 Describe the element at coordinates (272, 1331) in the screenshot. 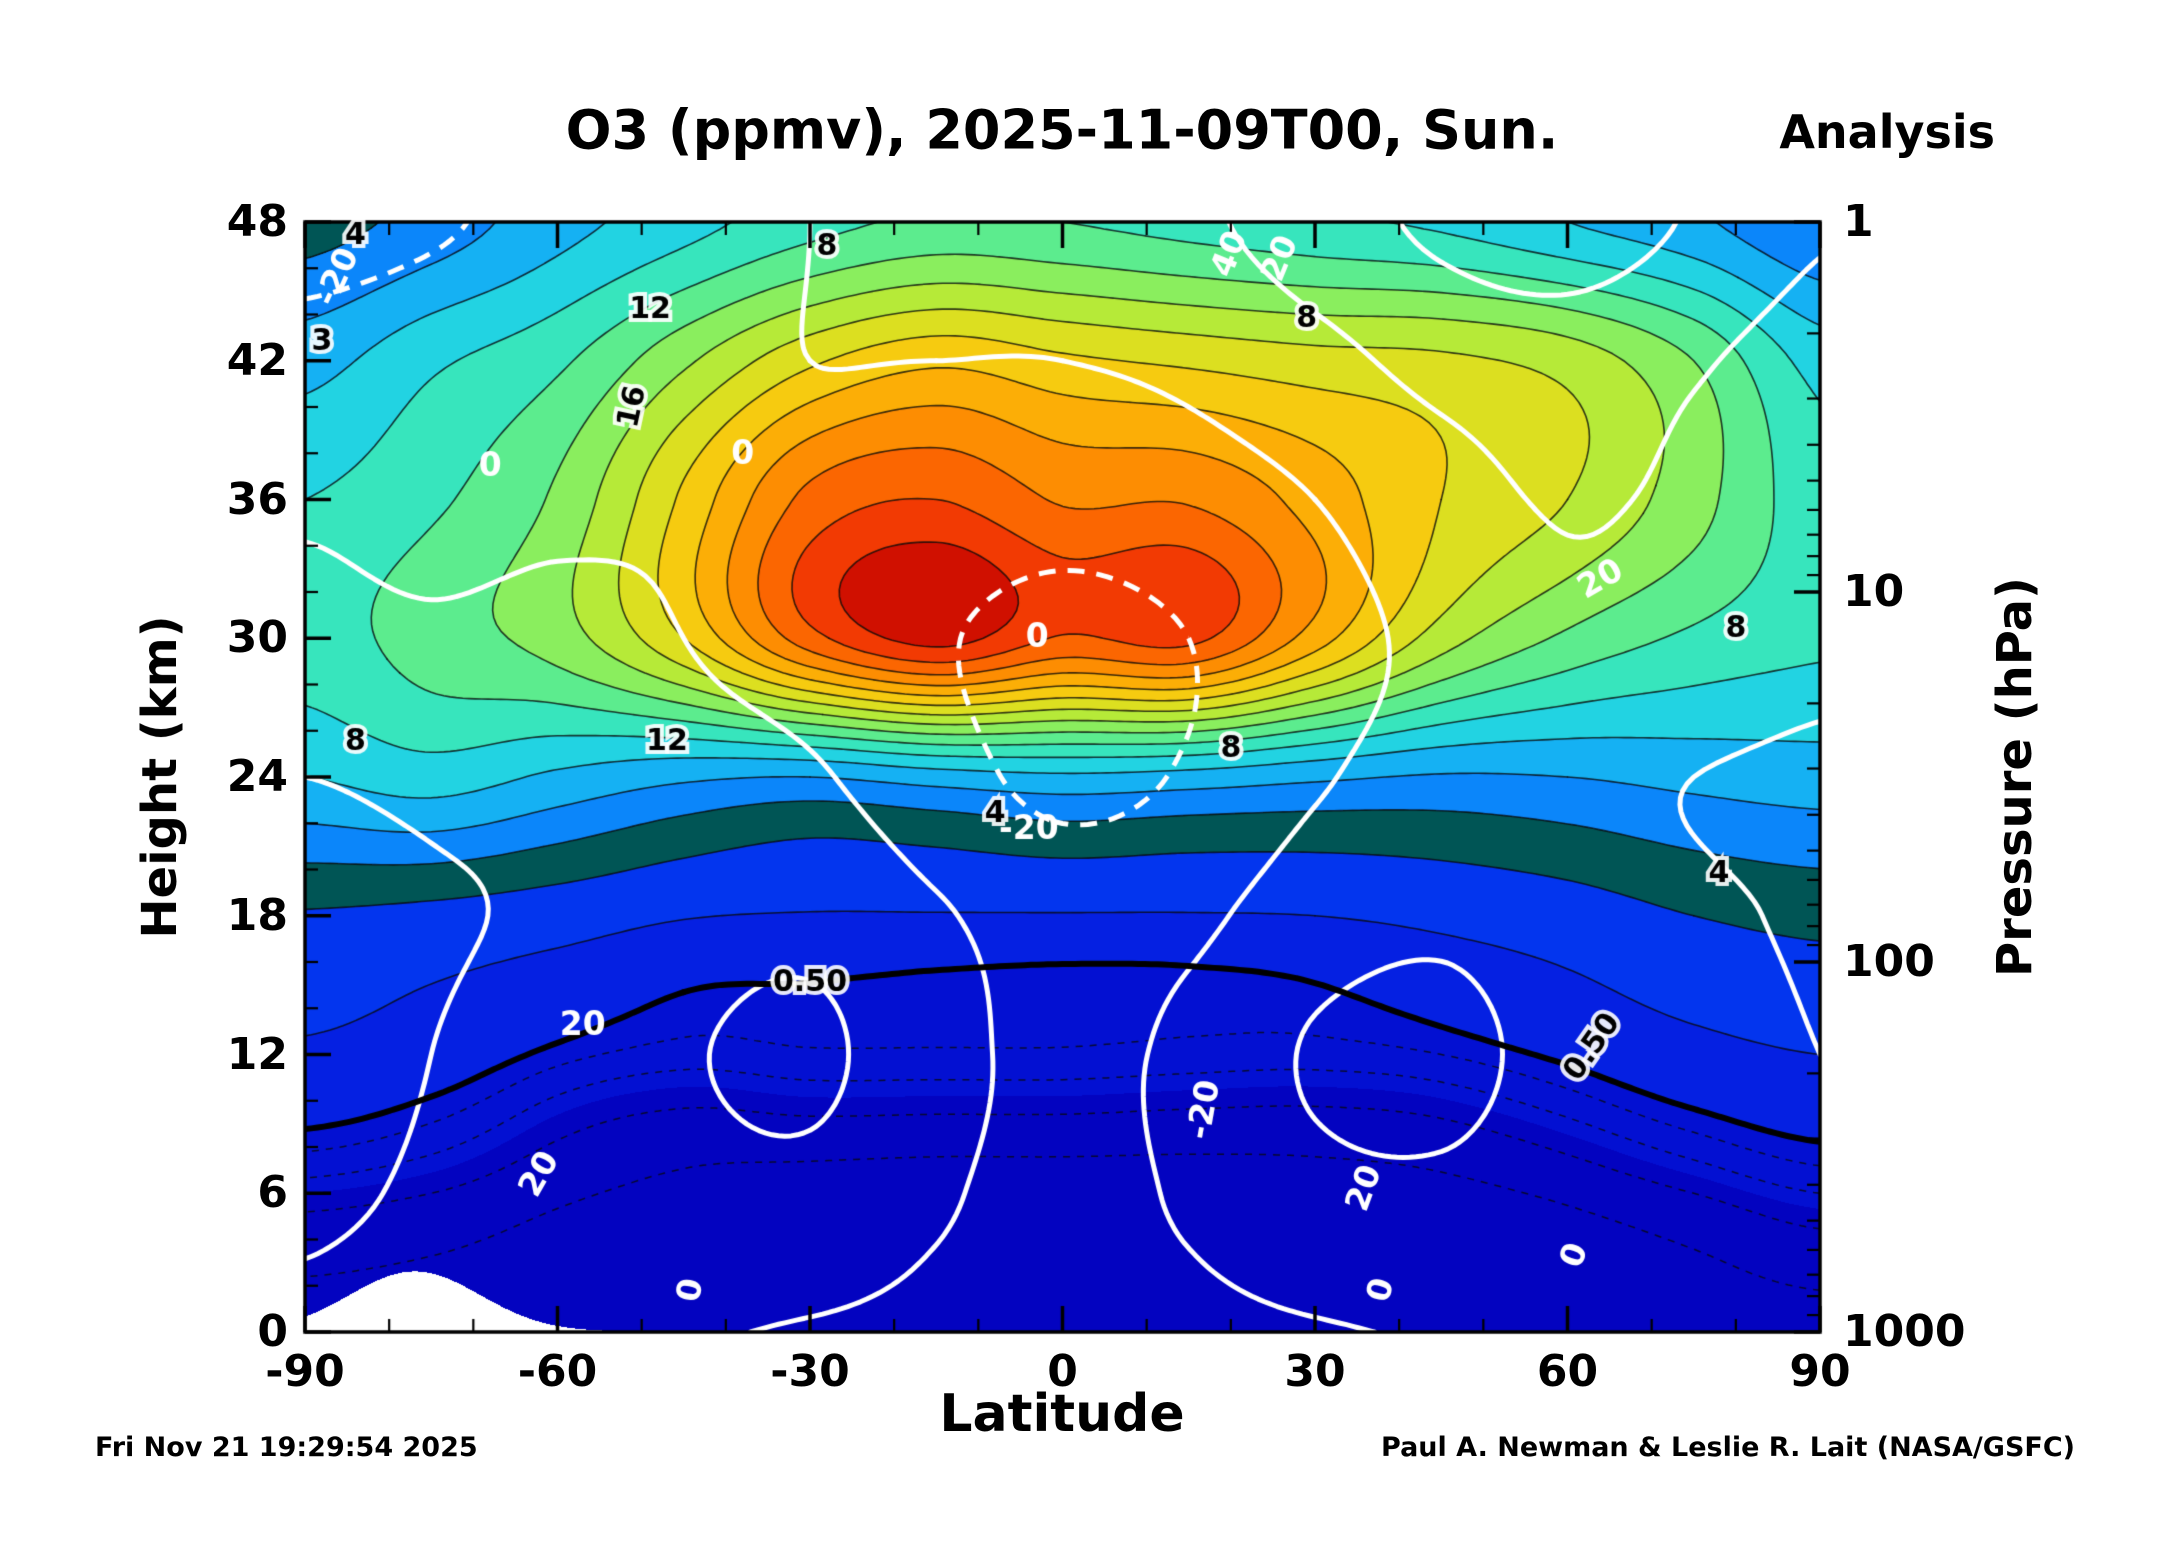

I see `height-tick-label: 0` at that location.